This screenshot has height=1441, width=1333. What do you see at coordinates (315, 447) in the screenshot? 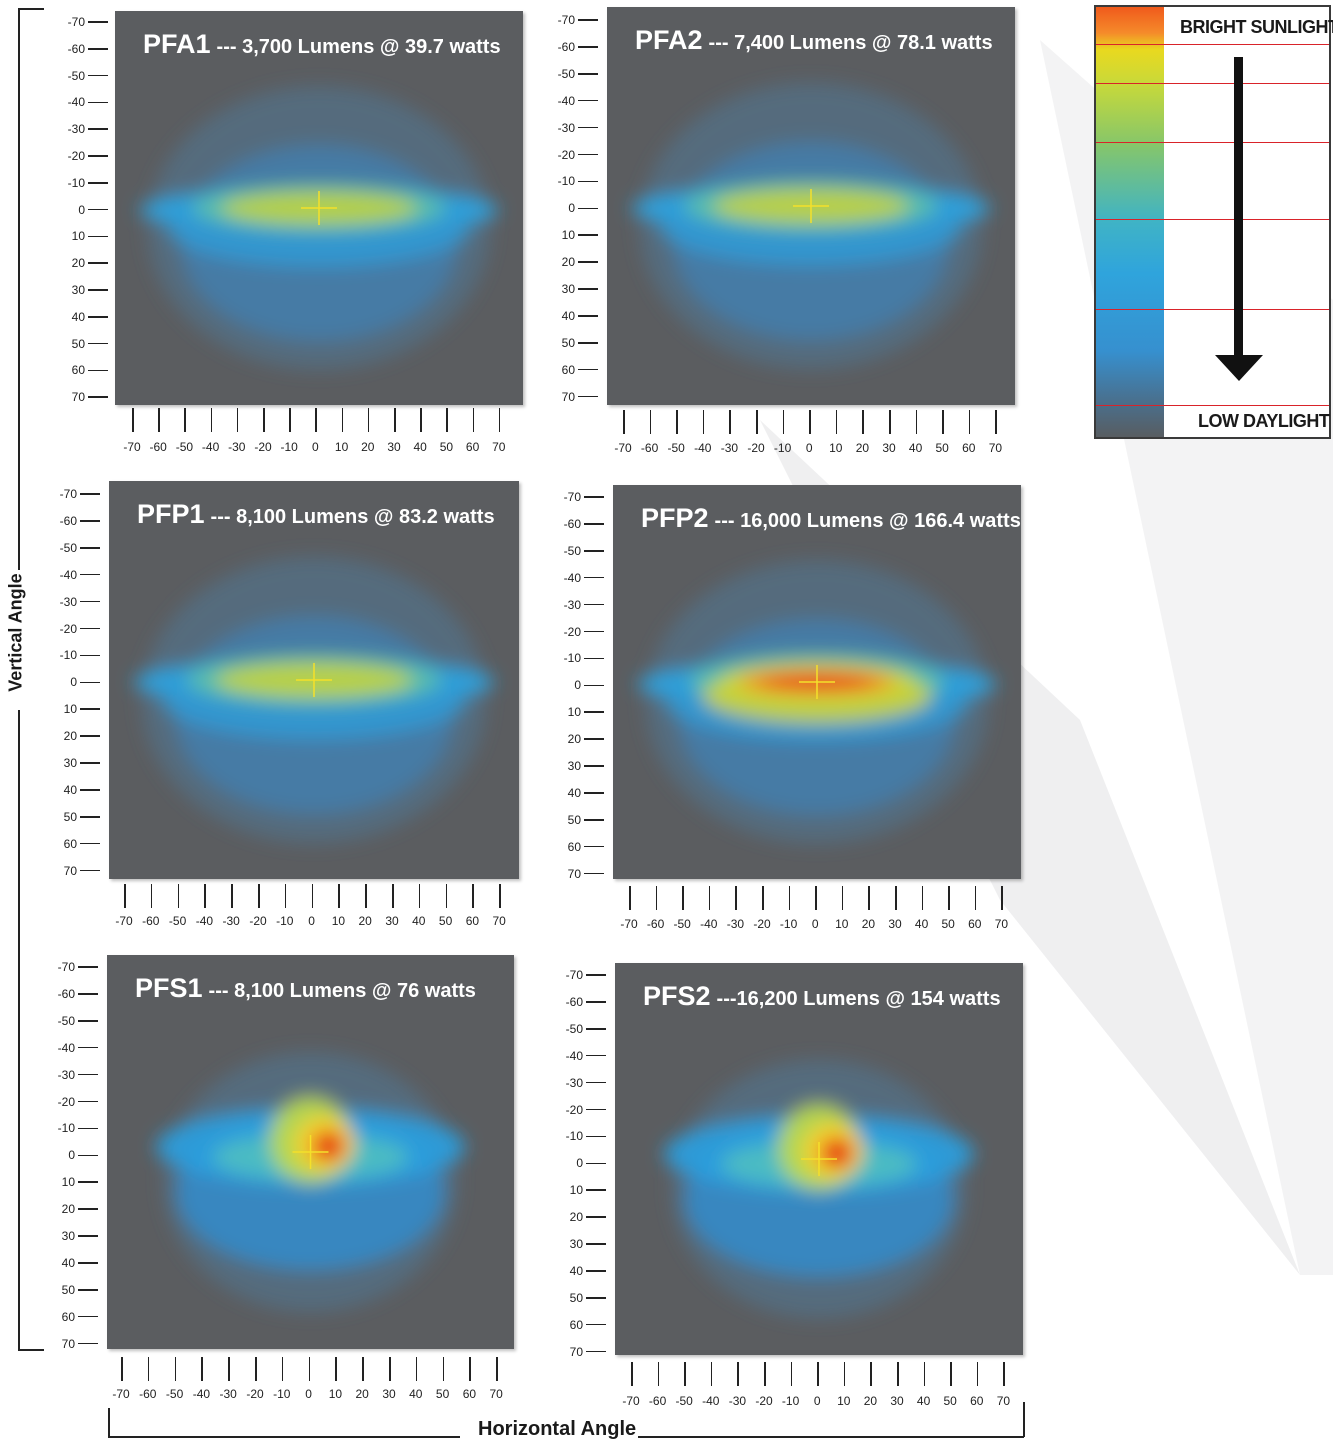
I see `x-tick-label: 0` at bounding box center [315, 447].